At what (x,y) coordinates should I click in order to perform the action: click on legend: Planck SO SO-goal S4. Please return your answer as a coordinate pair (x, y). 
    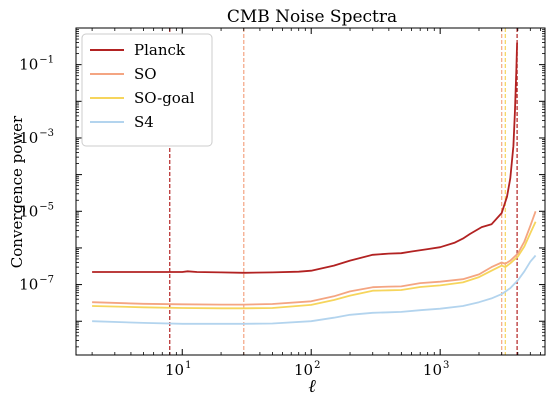
    Looking at the image, I should click on (147, 90).